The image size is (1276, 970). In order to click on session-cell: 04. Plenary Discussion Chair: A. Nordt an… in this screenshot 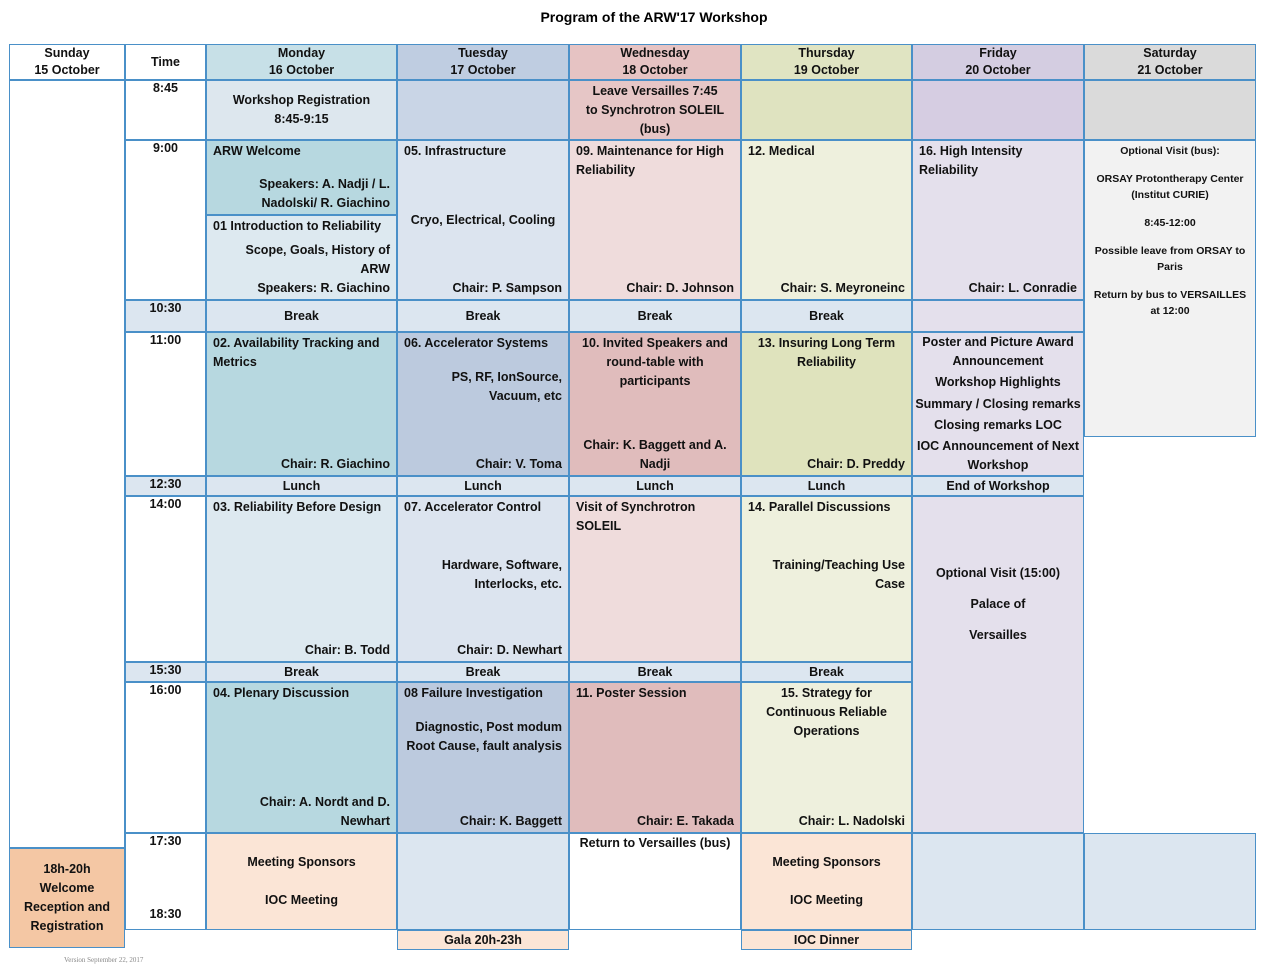, I will do `click(301, 757)`.